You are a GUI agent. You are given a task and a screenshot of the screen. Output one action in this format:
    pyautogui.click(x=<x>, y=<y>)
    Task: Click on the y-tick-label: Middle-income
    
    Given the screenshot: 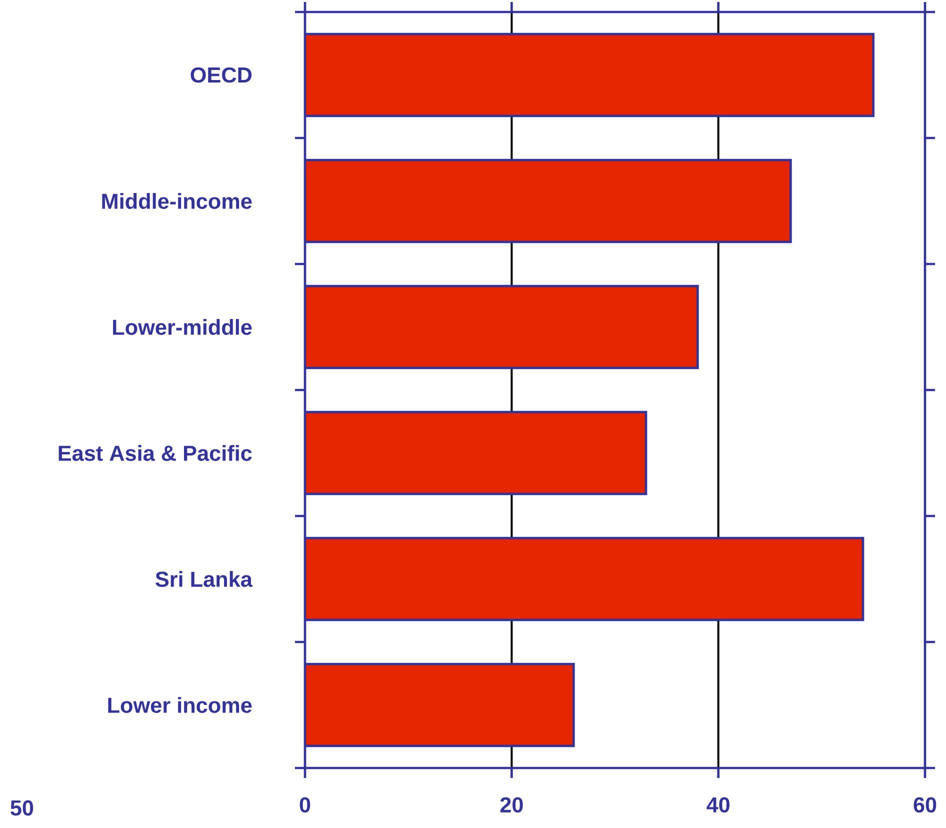 What is the action you would take?
    pyautogui.click(x=177, y=201)
    